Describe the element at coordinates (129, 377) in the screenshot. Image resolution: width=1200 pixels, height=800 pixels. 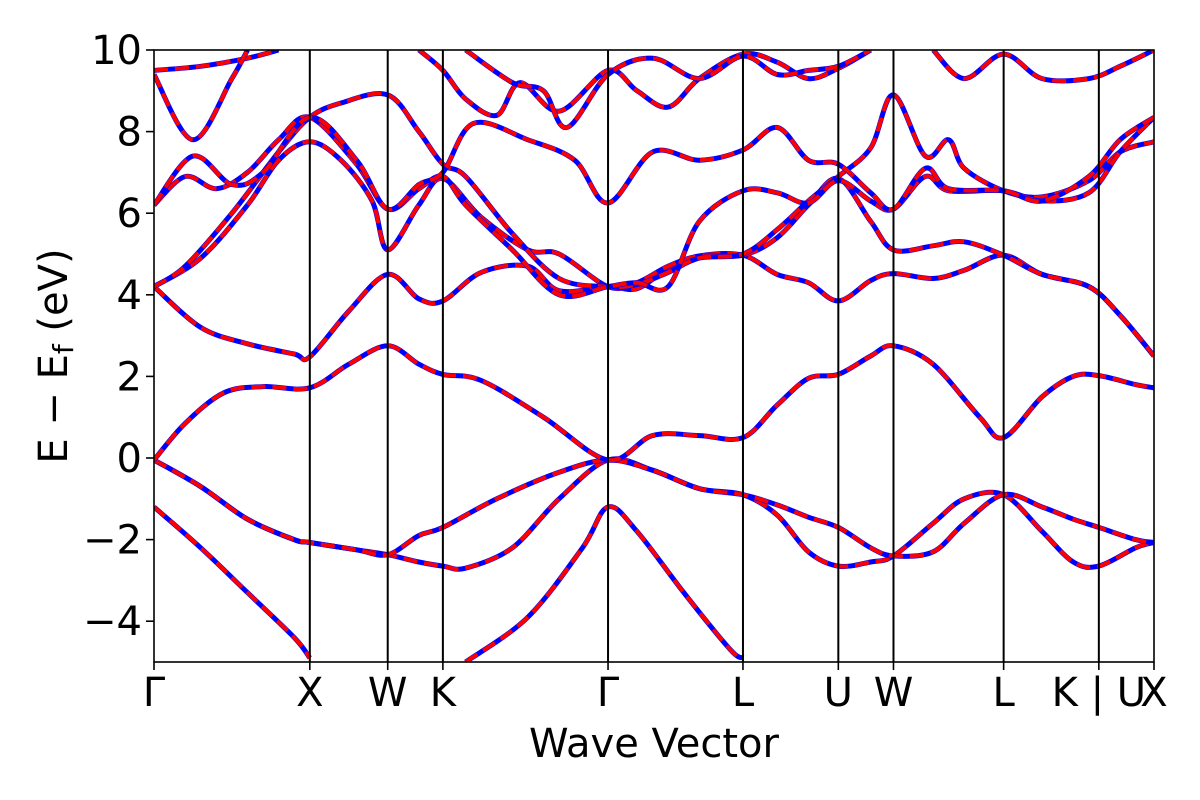
I see `y-tick-label: 2` at that location.